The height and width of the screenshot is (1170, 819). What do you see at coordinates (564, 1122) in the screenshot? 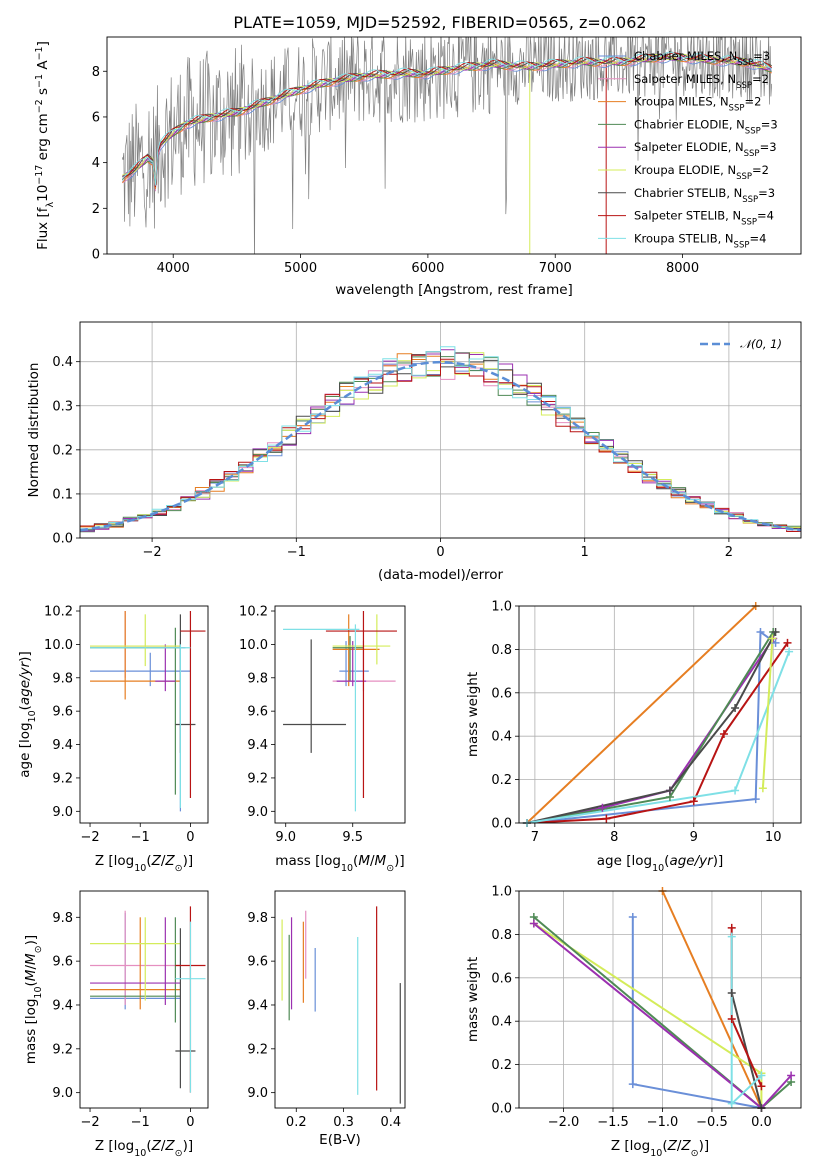
I see `x-tick-label: −2.0` at bounding box center [564, 1122].